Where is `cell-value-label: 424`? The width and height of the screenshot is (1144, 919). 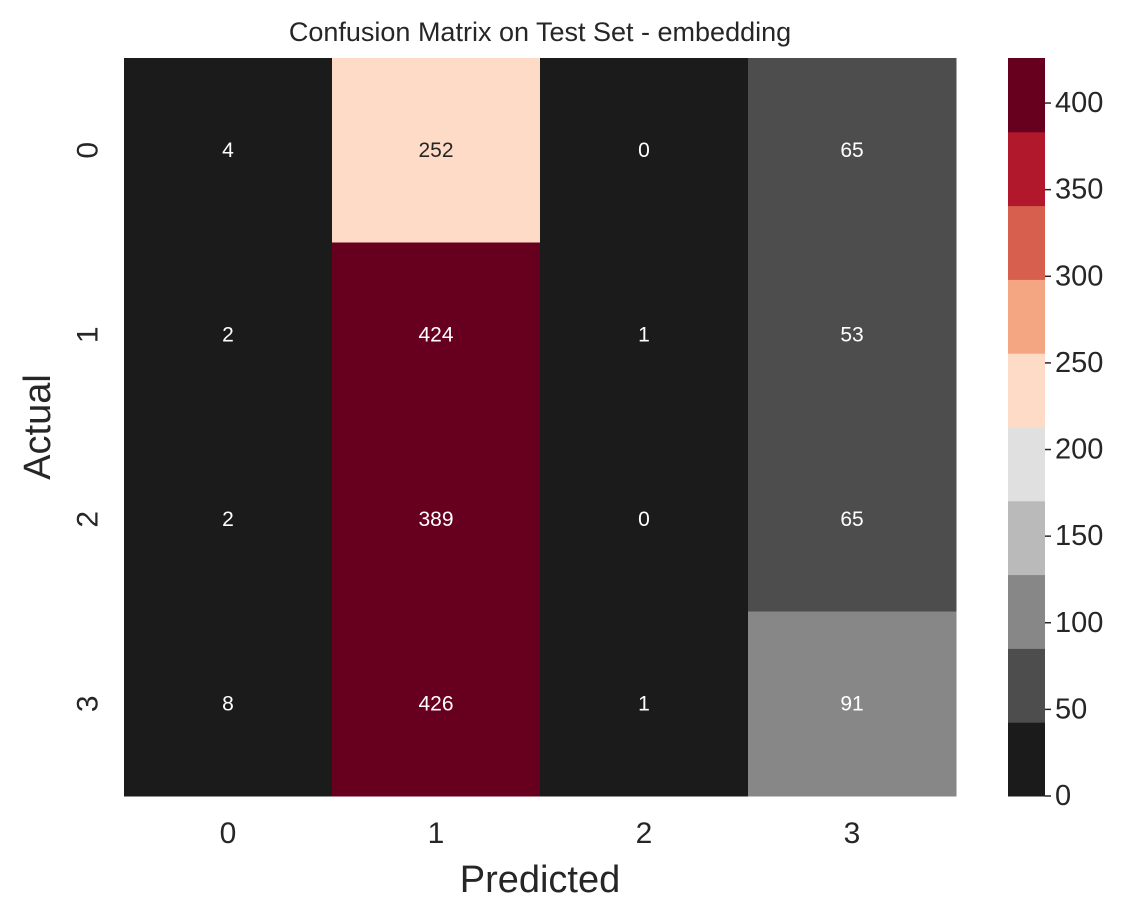 cell-value-label: 424 is located at coordinates (435, 334).